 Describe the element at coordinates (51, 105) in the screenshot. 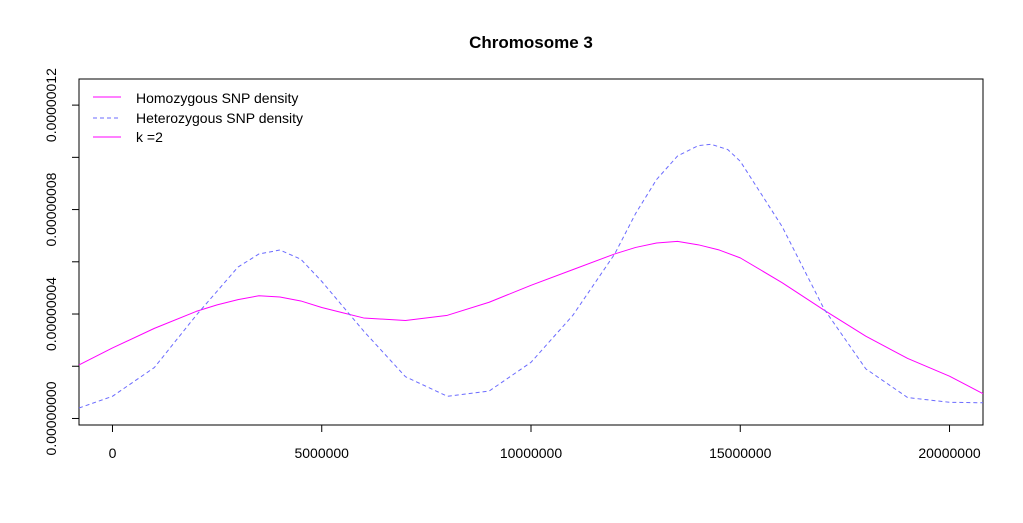

I see `y-tick-label: 0.00000012` at that location.